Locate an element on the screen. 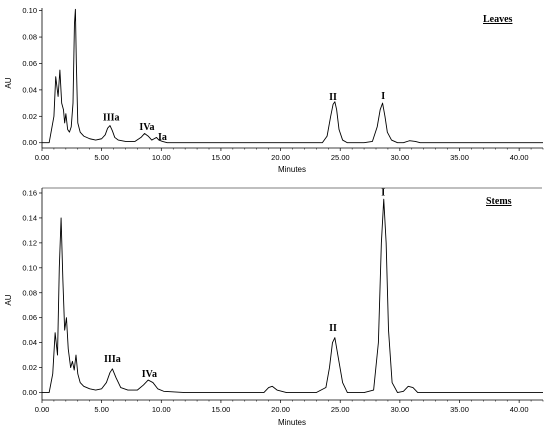 The image size is (550, 433). y-tick-label: 0.14 is located at coordinates (29, 217).